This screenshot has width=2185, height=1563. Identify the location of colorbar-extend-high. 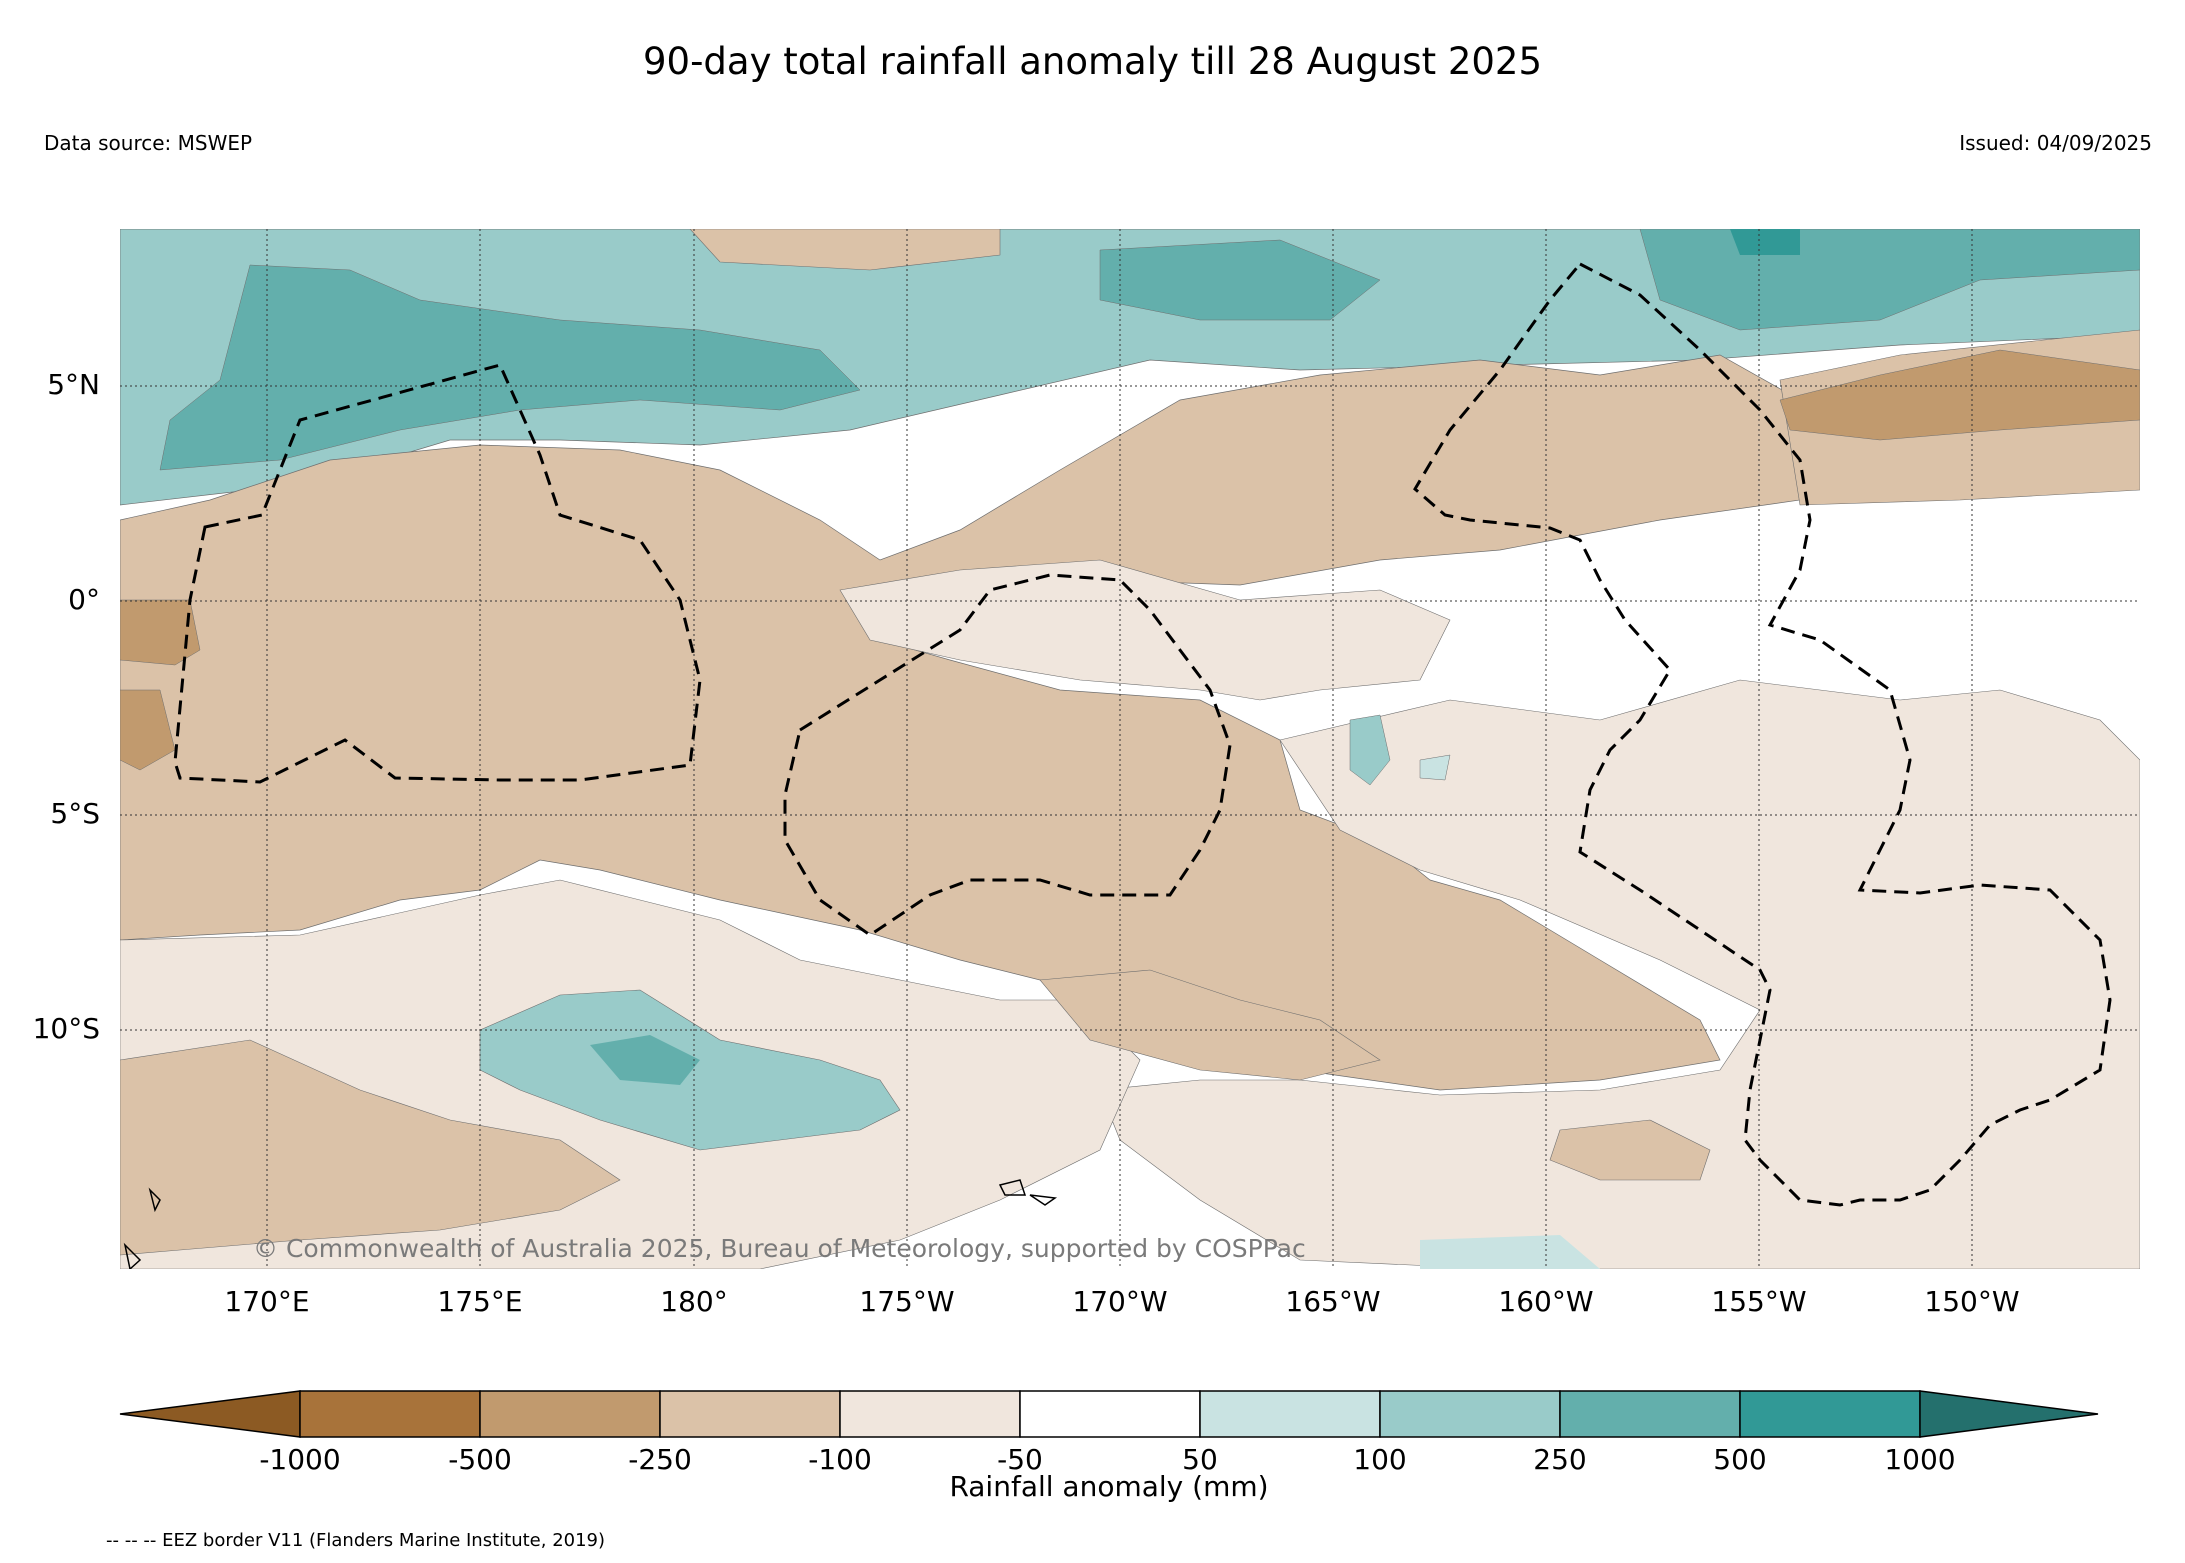
(2009, 1414).